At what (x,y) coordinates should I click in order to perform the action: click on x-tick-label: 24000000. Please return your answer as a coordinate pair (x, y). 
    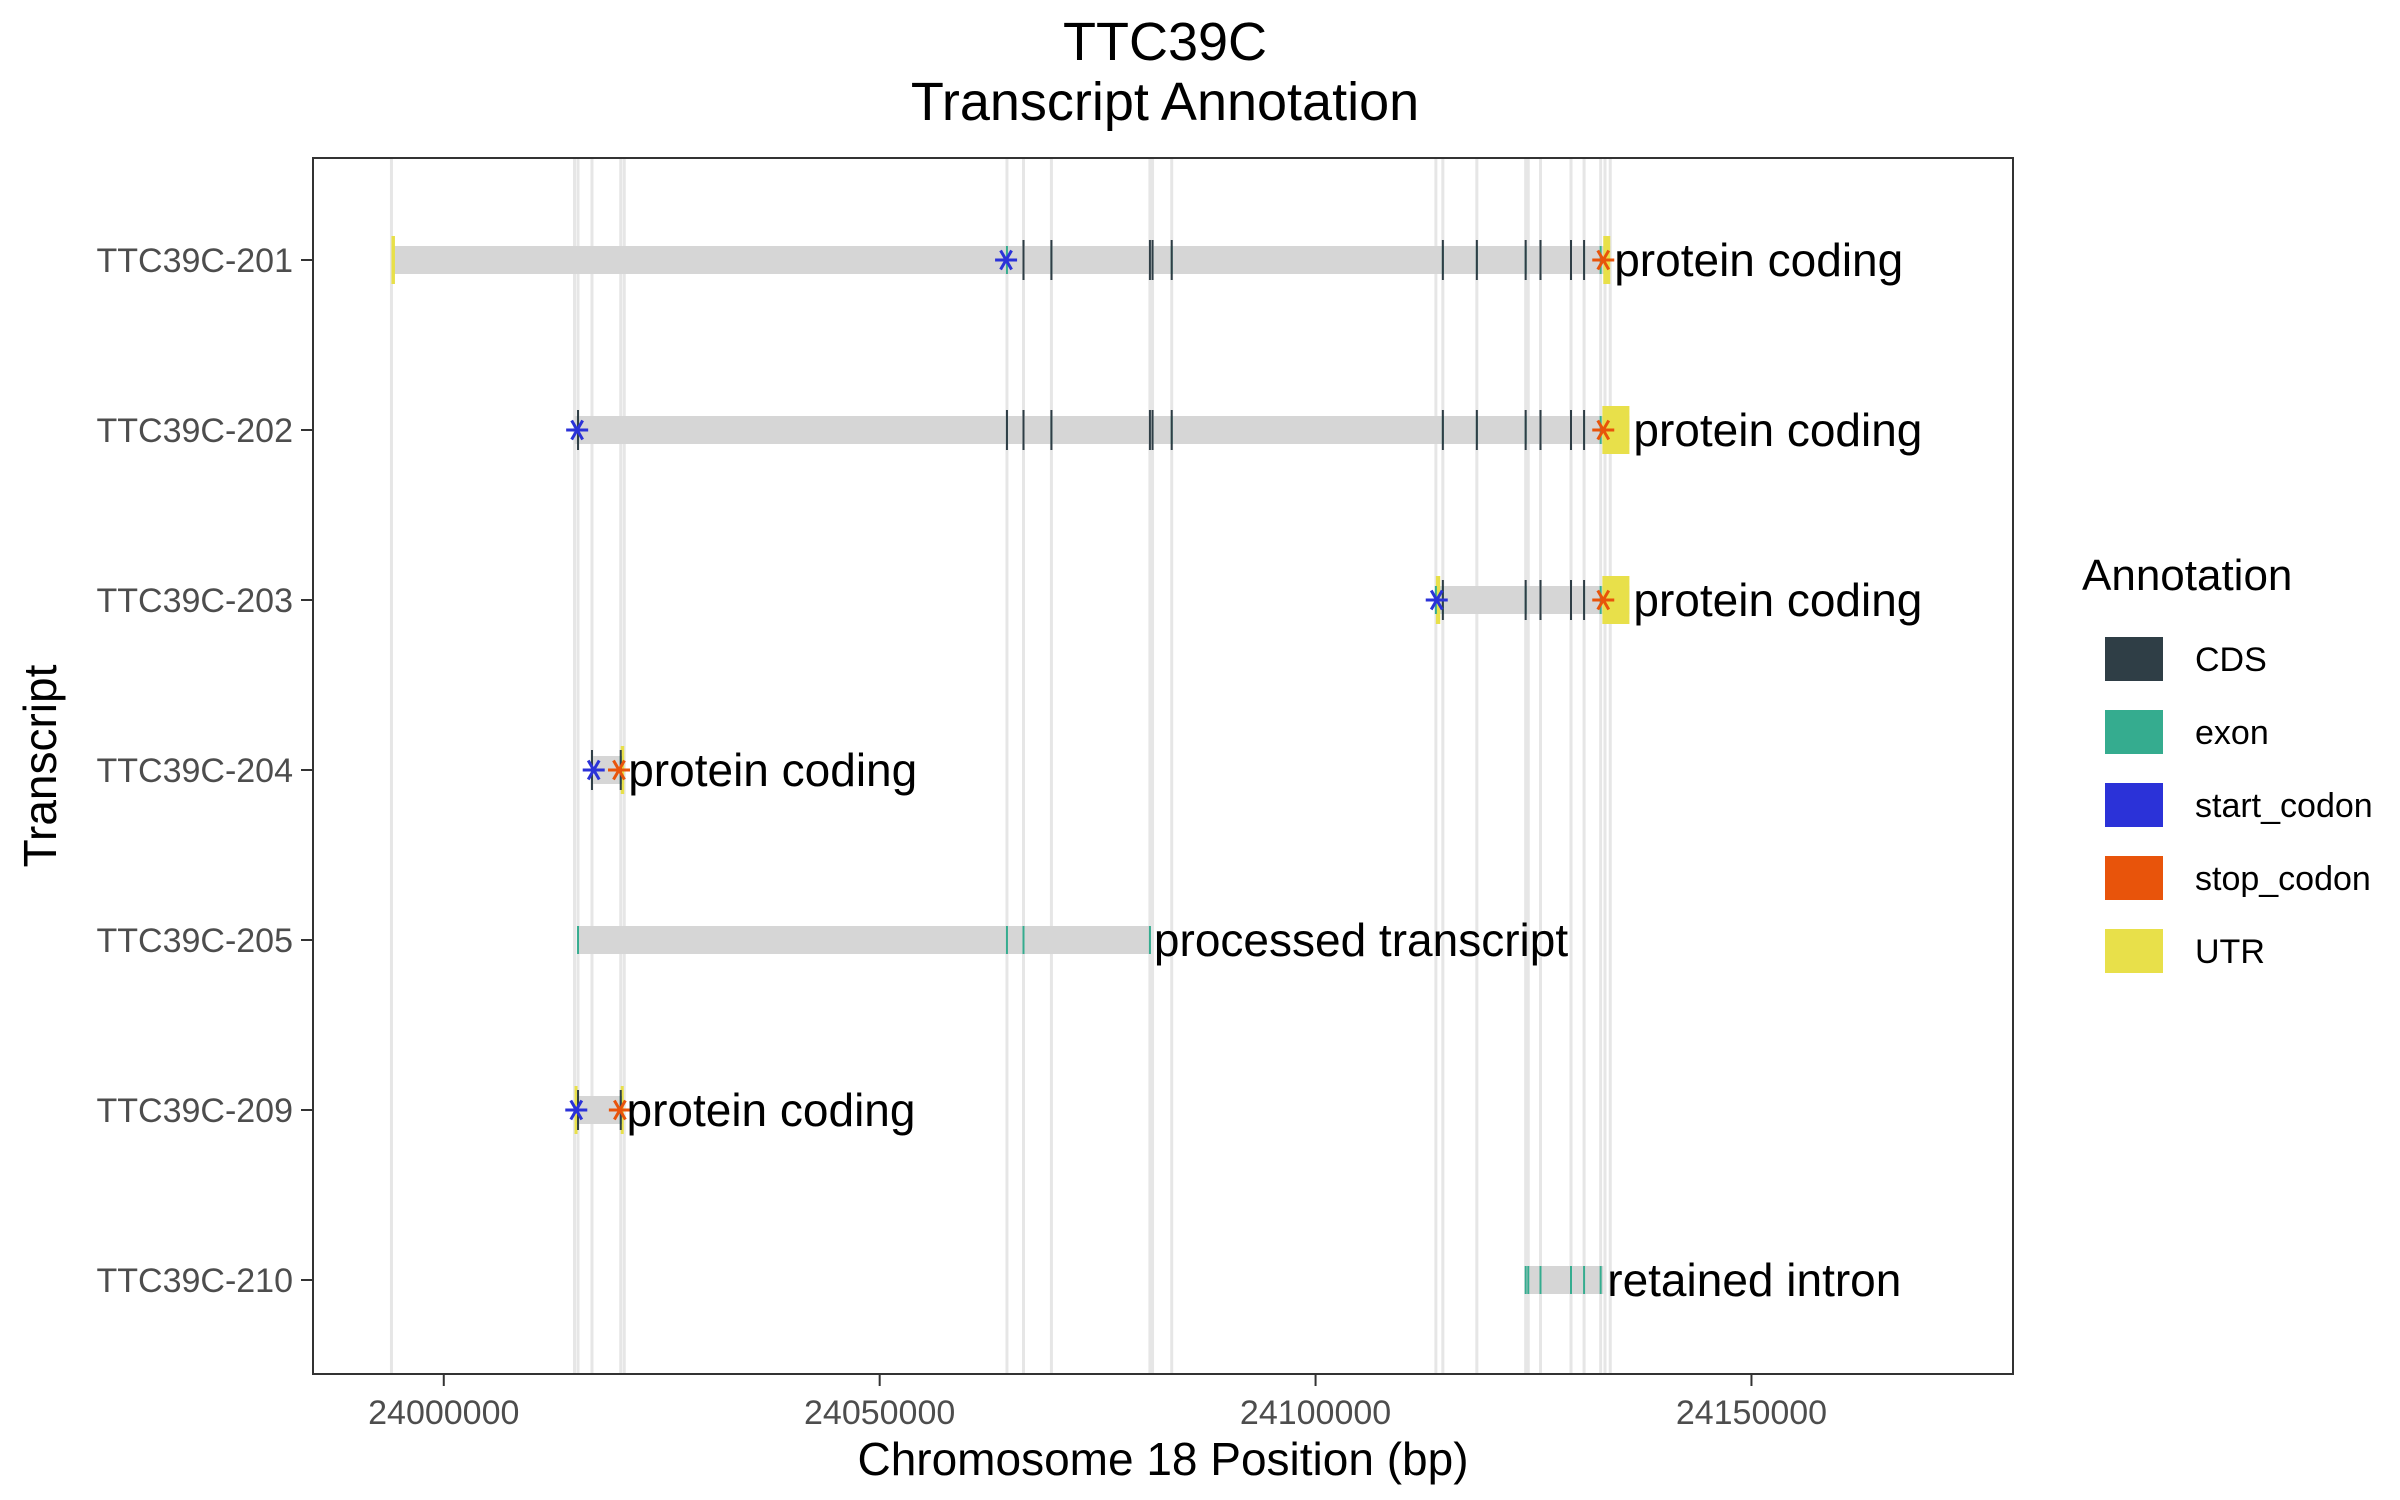
    Looking at the image, I should click on (443, 1413).